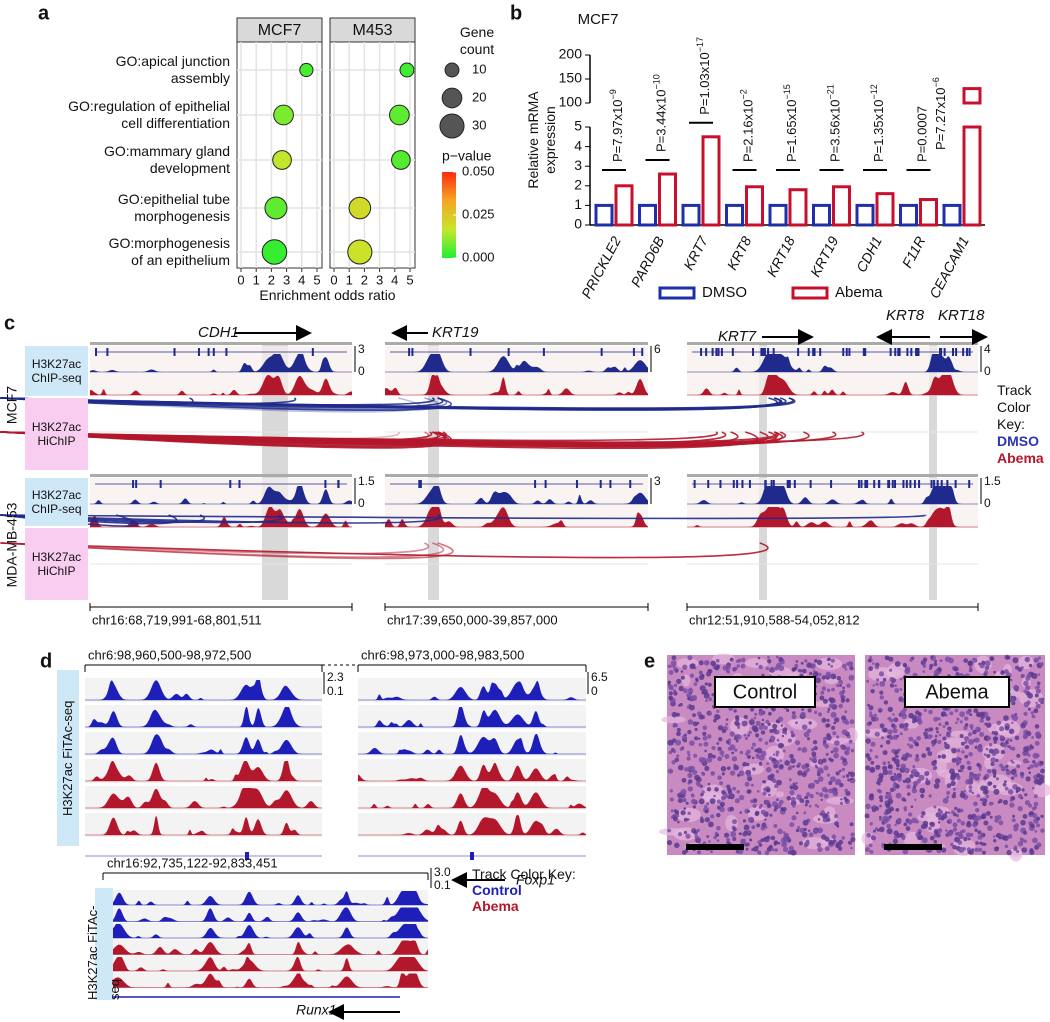  Describe the element at coordinates (442, 654) in the screenshot. I see `coordinates: chr6:98,973,000-98,983,500` at that location.